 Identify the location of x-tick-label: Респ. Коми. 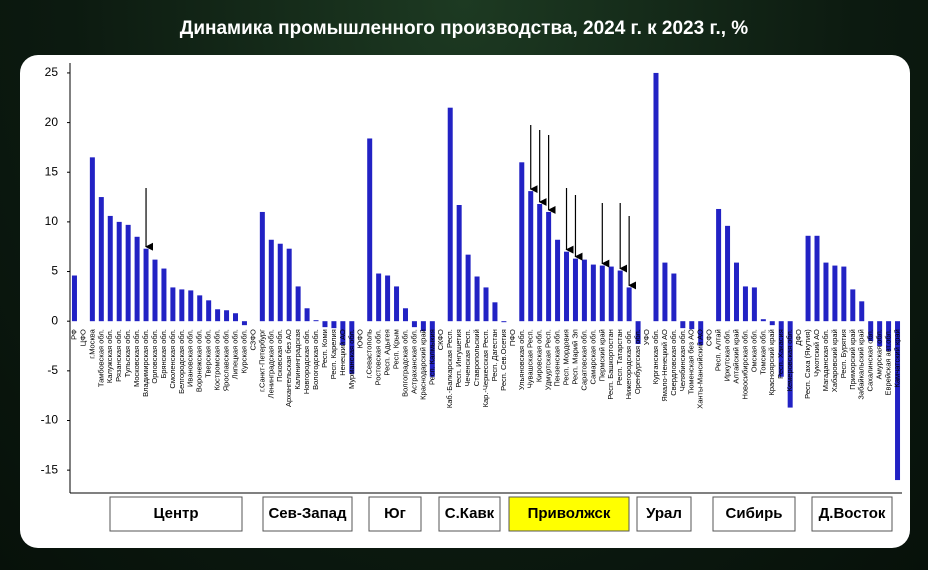
(324, 348).